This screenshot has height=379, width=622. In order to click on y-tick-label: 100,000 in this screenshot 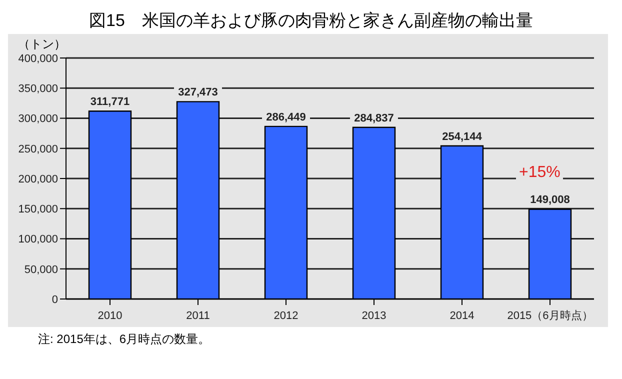, I will do `click(38, 240)`.